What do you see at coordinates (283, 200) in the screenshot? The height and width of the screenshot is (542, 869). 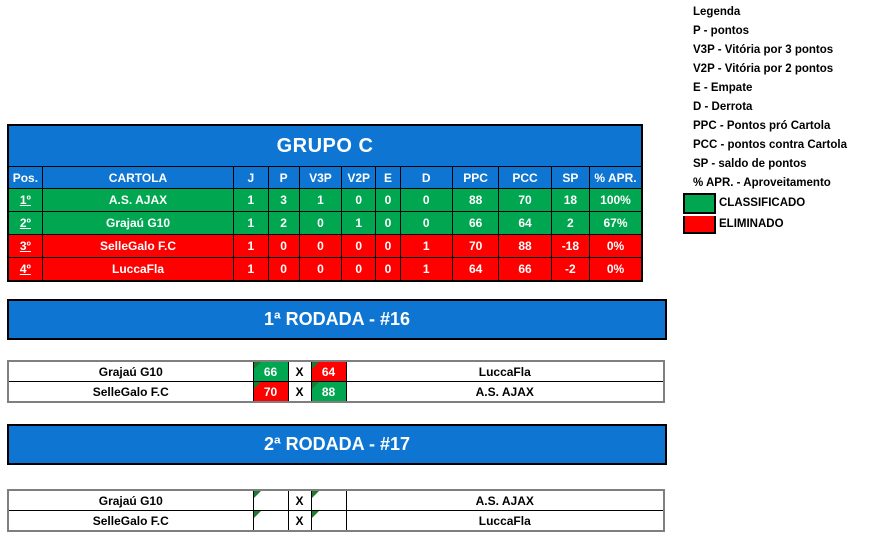 I see `p-cell: 3` at bounding box center [283, 200].